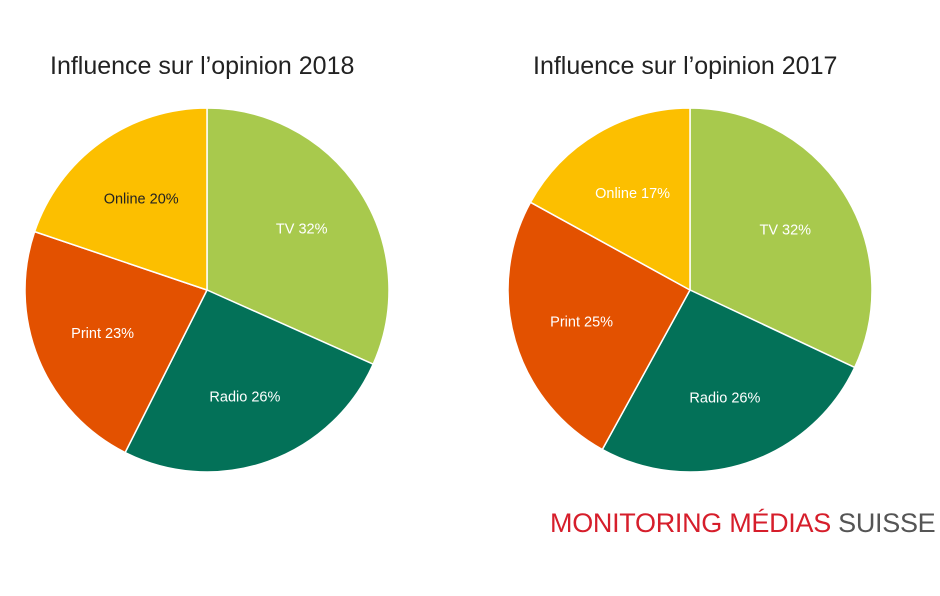 The width and height of the screenshot is (940, 596). I want to click on pie-slice-radio-2018, so click(249, 381).